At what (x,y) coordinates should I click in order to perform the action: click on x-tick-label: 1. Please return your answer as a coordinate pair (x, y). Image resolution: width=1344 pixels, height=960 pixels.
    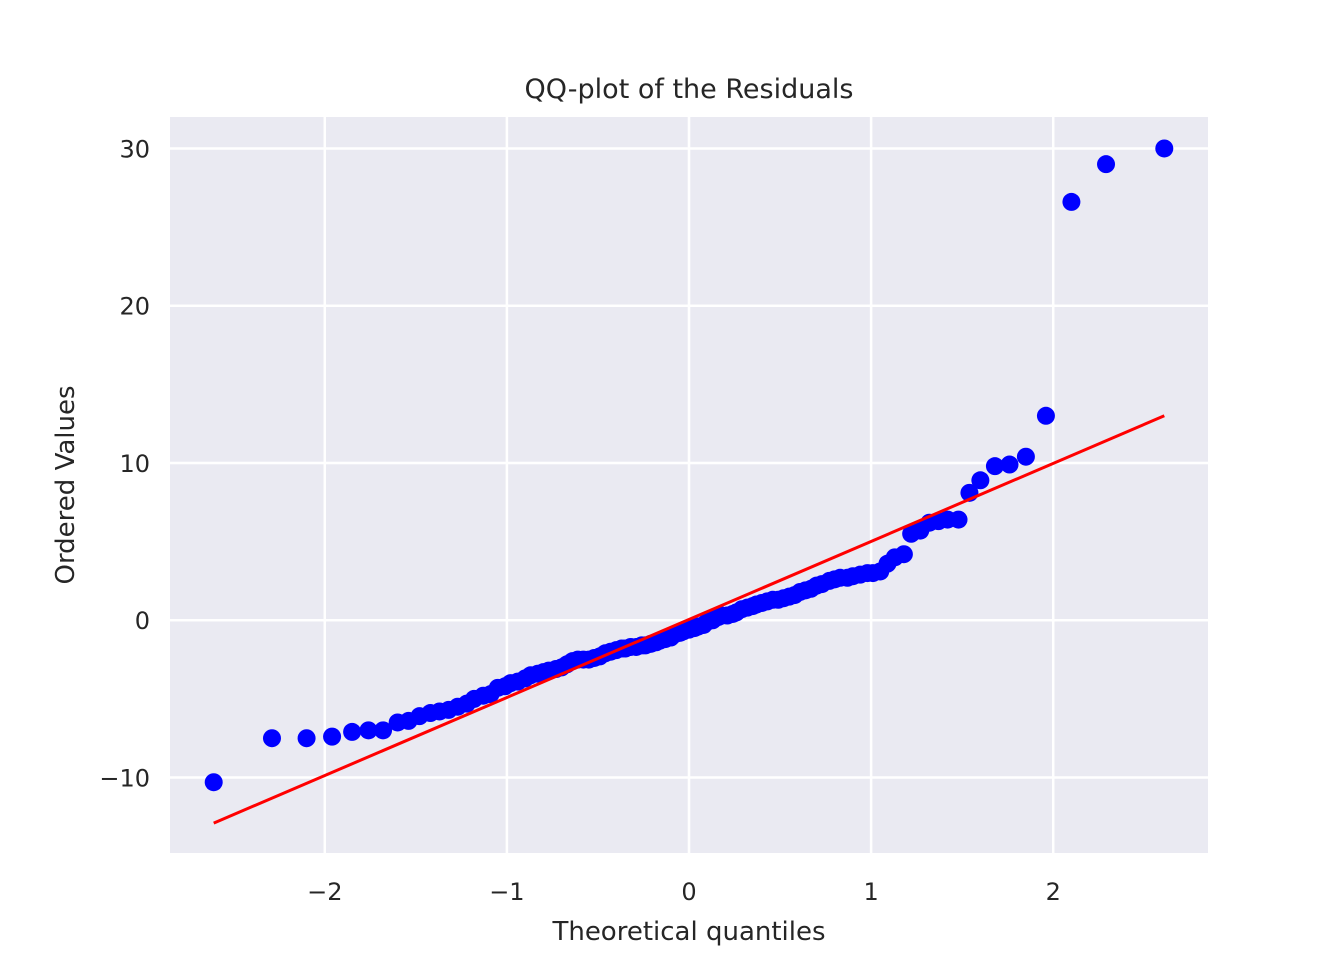
    Looking at the image, I should click on (870, 892).